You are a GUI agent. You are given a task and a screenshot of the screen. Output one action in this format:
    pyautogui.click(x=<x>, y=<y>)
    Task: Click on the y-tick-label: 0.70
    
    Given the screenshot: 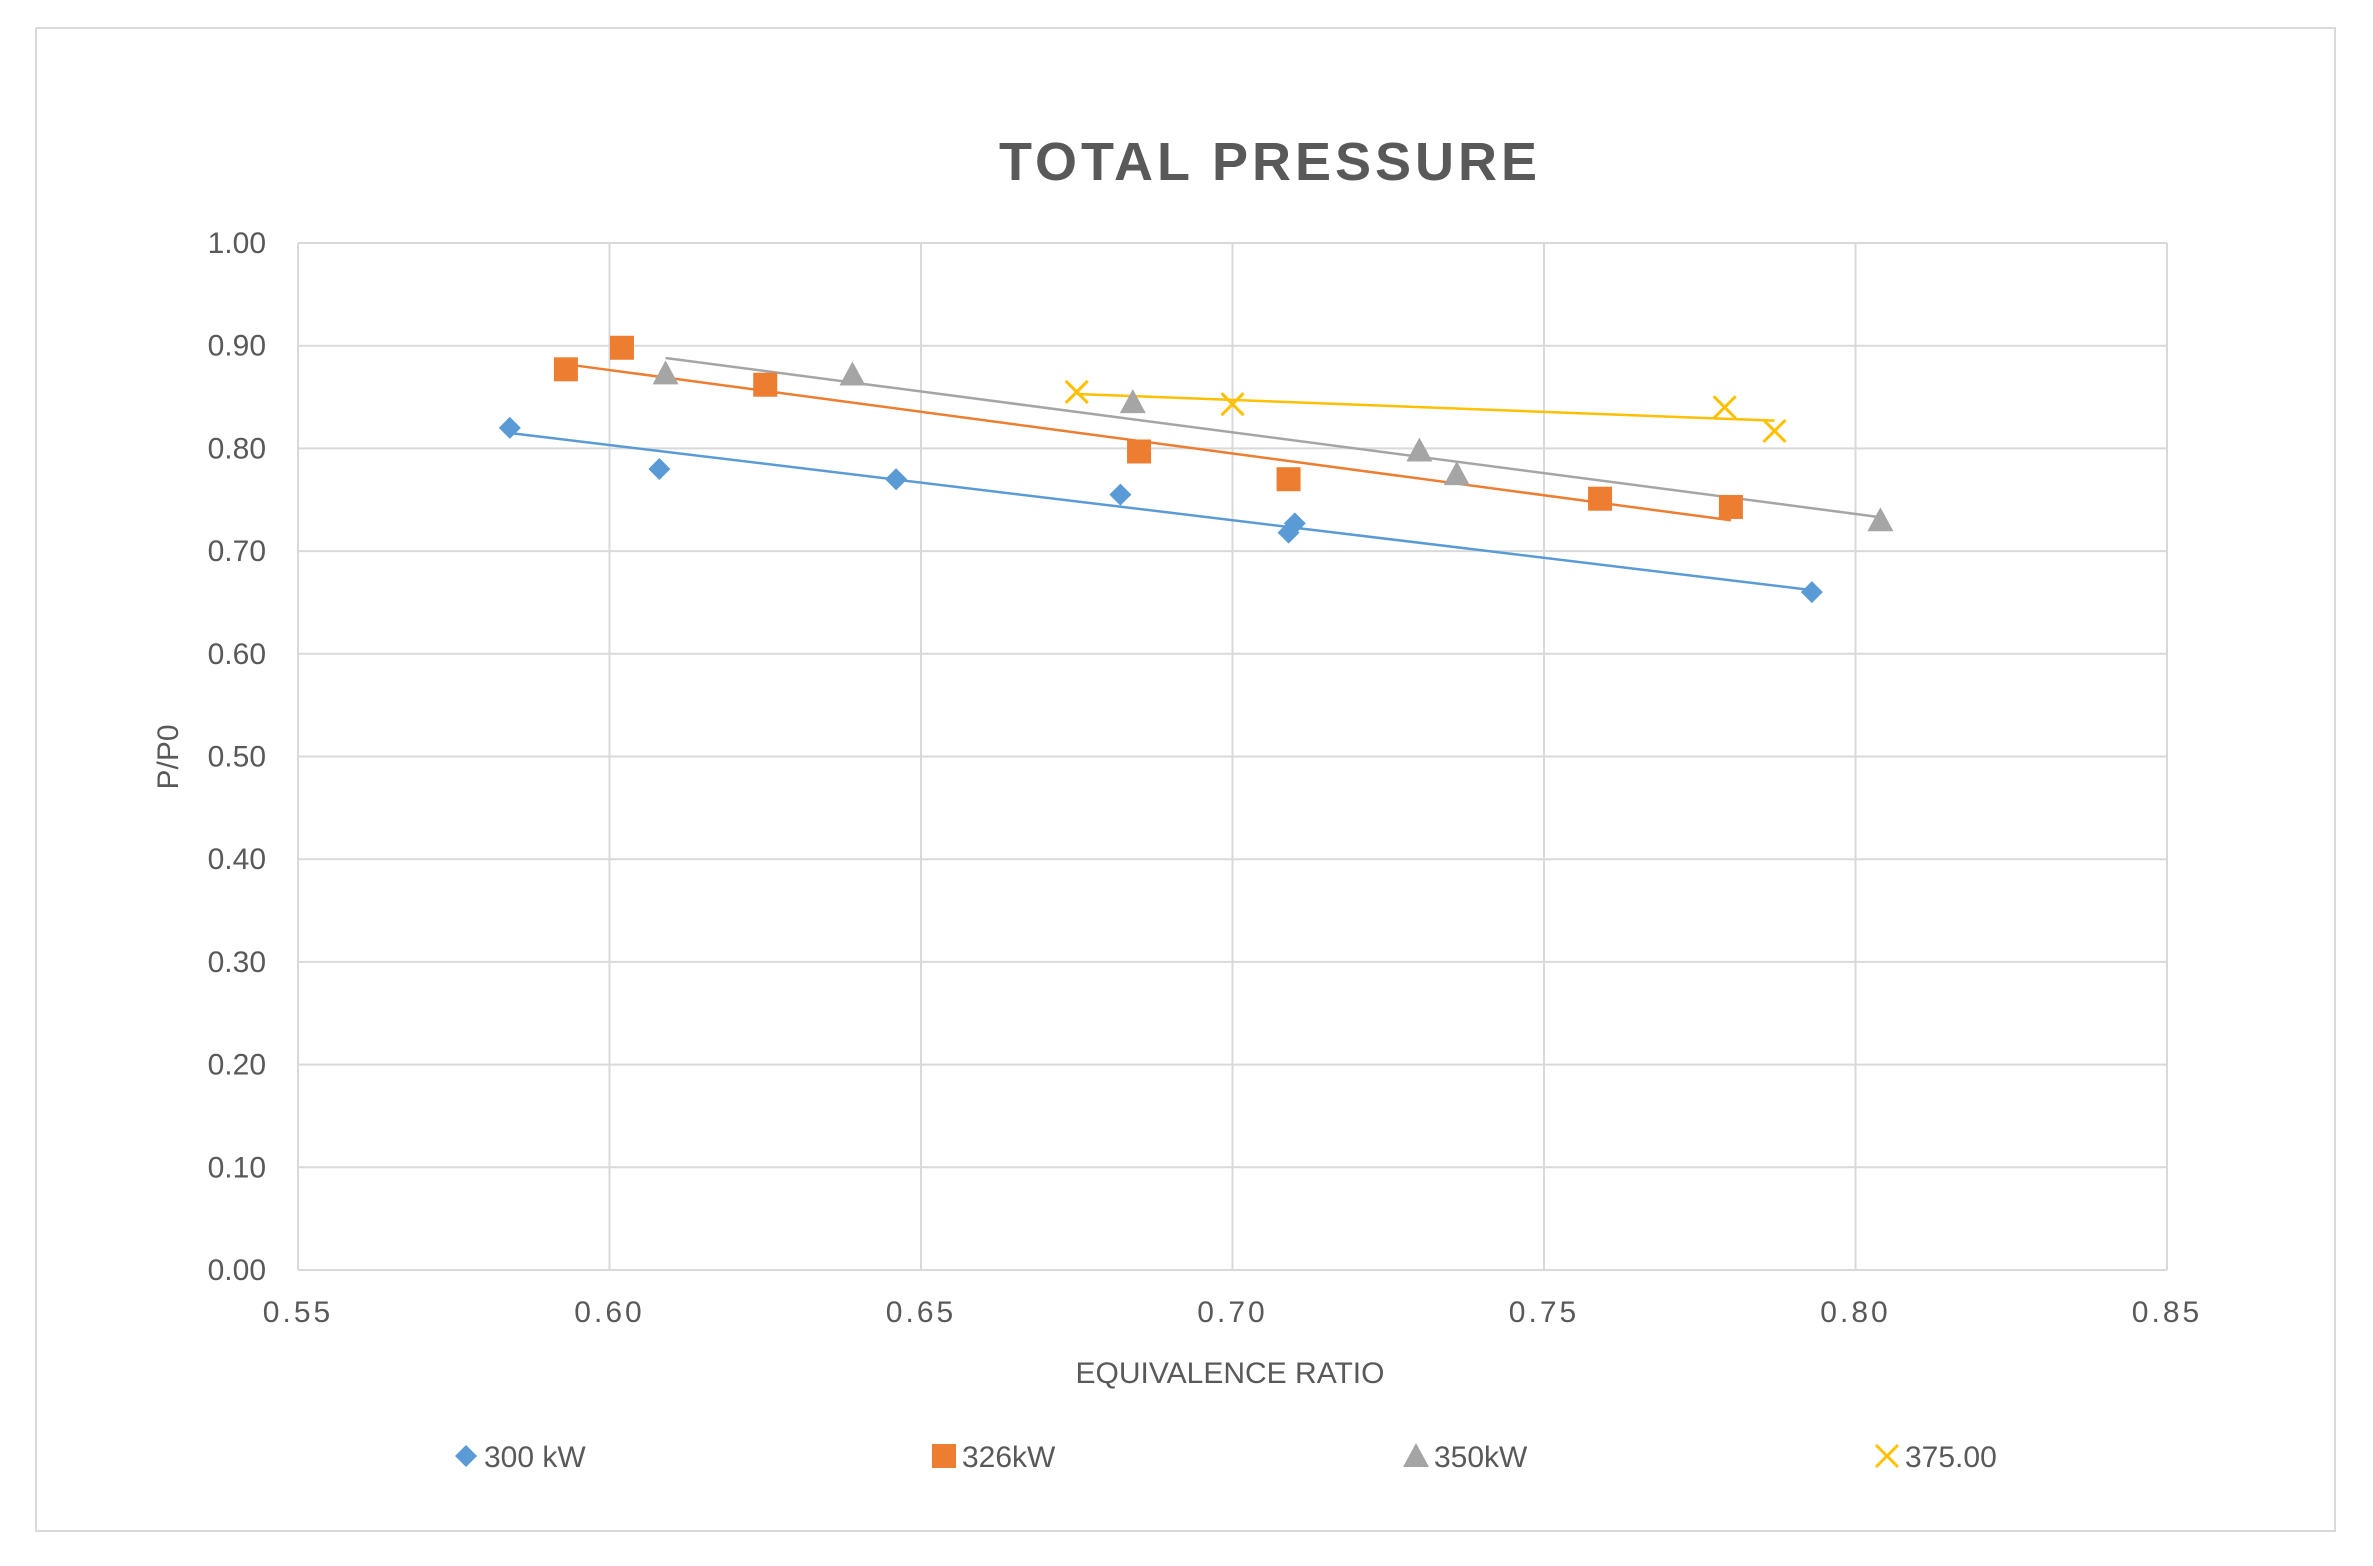 What is the action you would take?
    pyautogui.click(x=237, y=551)
    